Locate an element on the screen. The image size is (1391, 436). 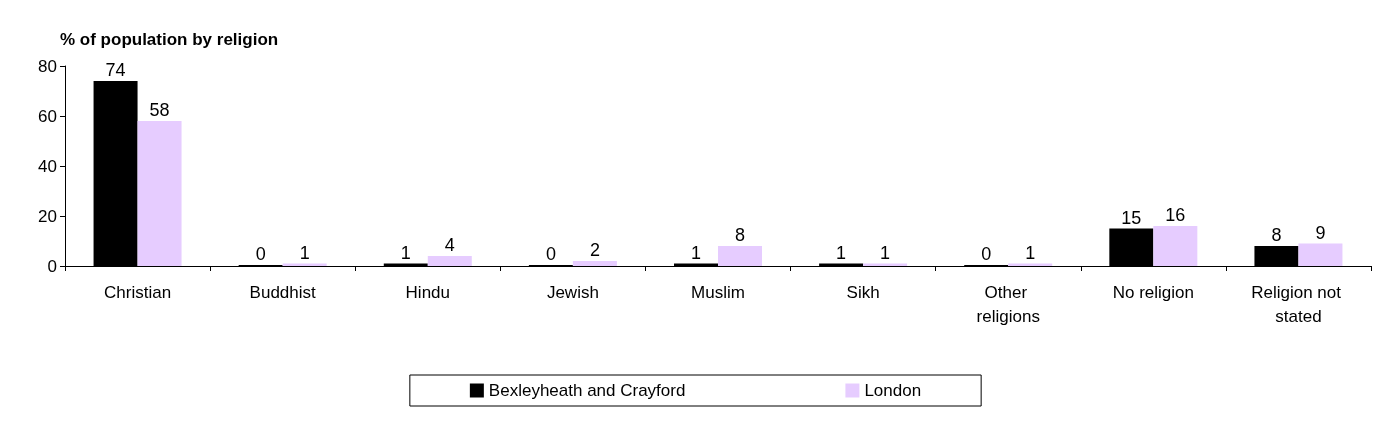
x-tick-label: Muslim is located at coordinates (718, 292).